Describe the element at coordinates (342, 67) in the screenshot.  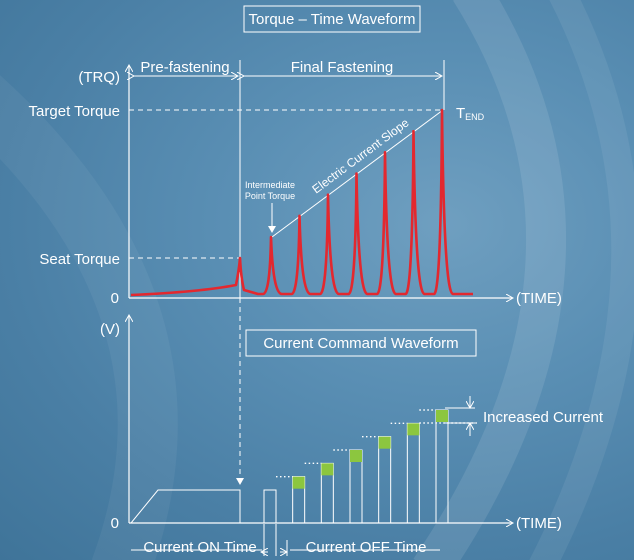
I see `final-fastening-label: Final Fastening` at that location.